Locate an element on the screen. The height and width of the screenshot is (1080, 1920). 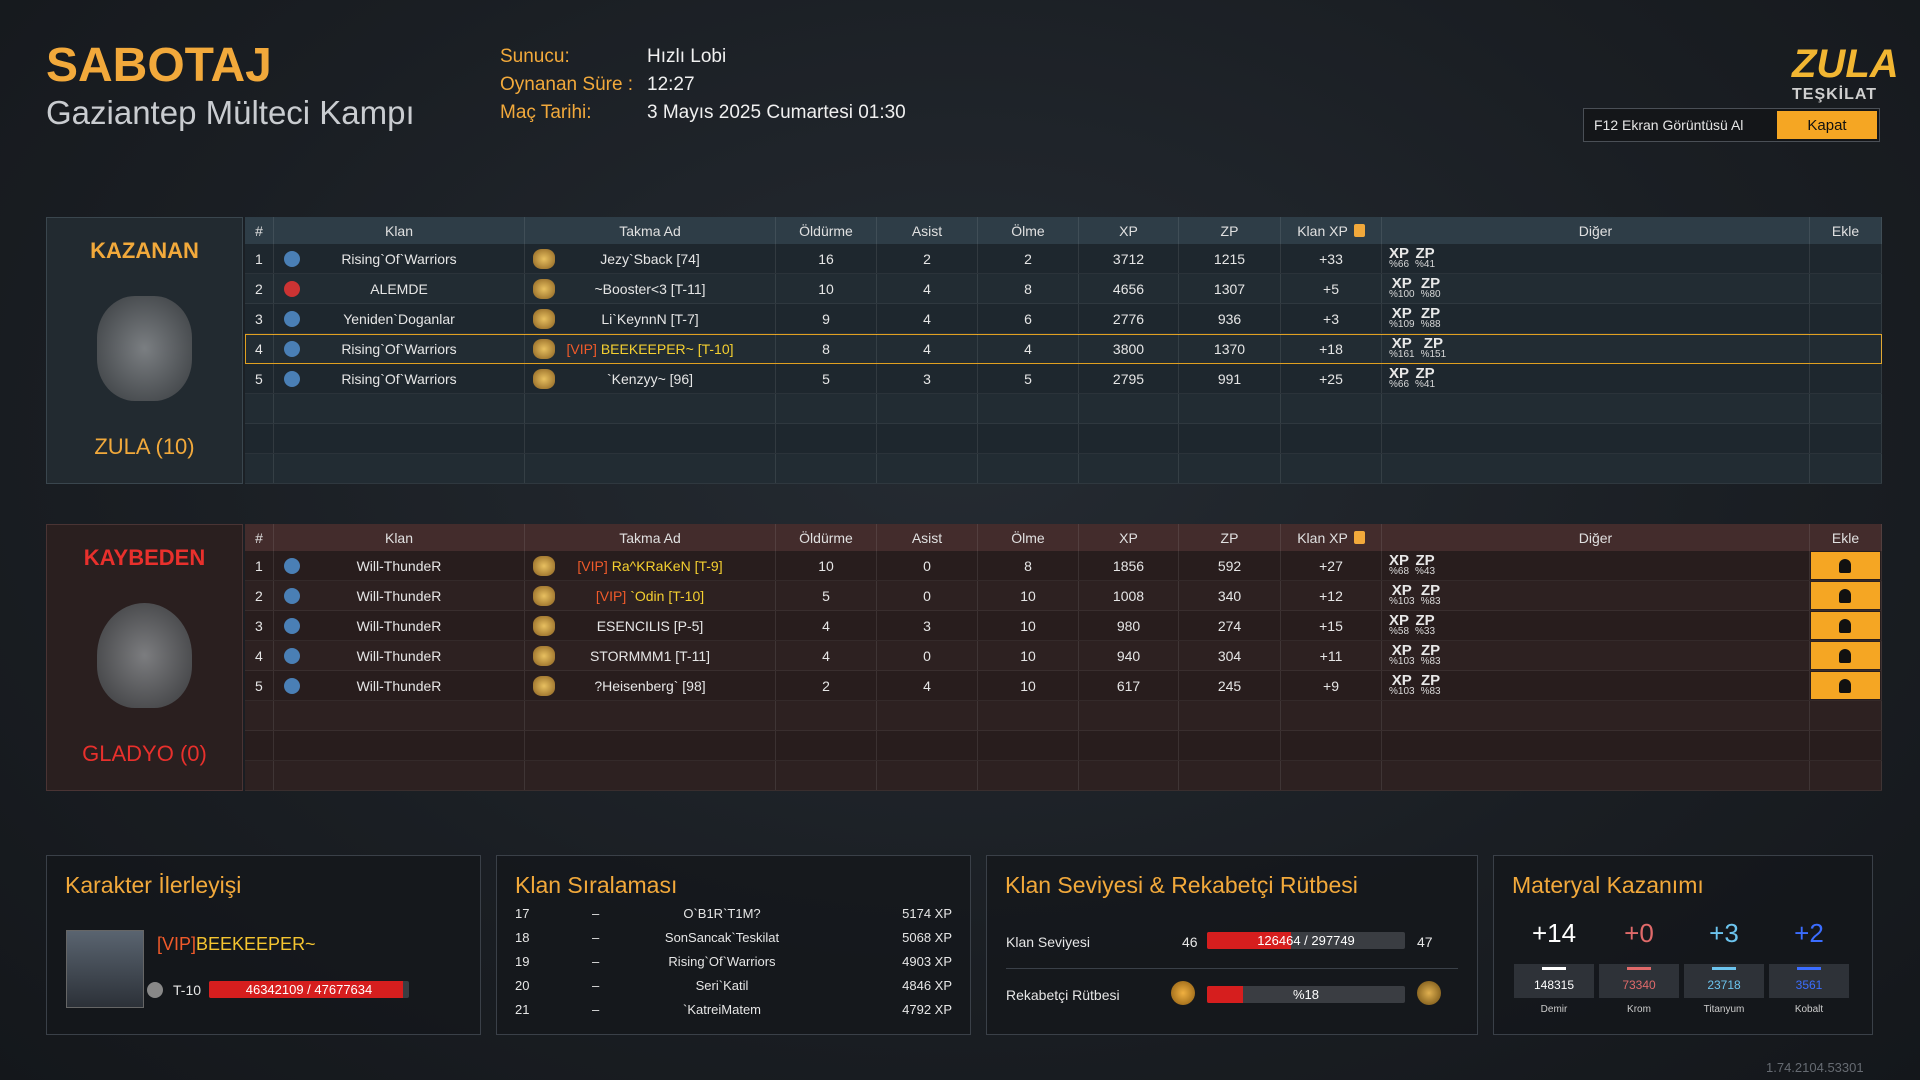
assists: 2 is located at coordinates (927, 258).